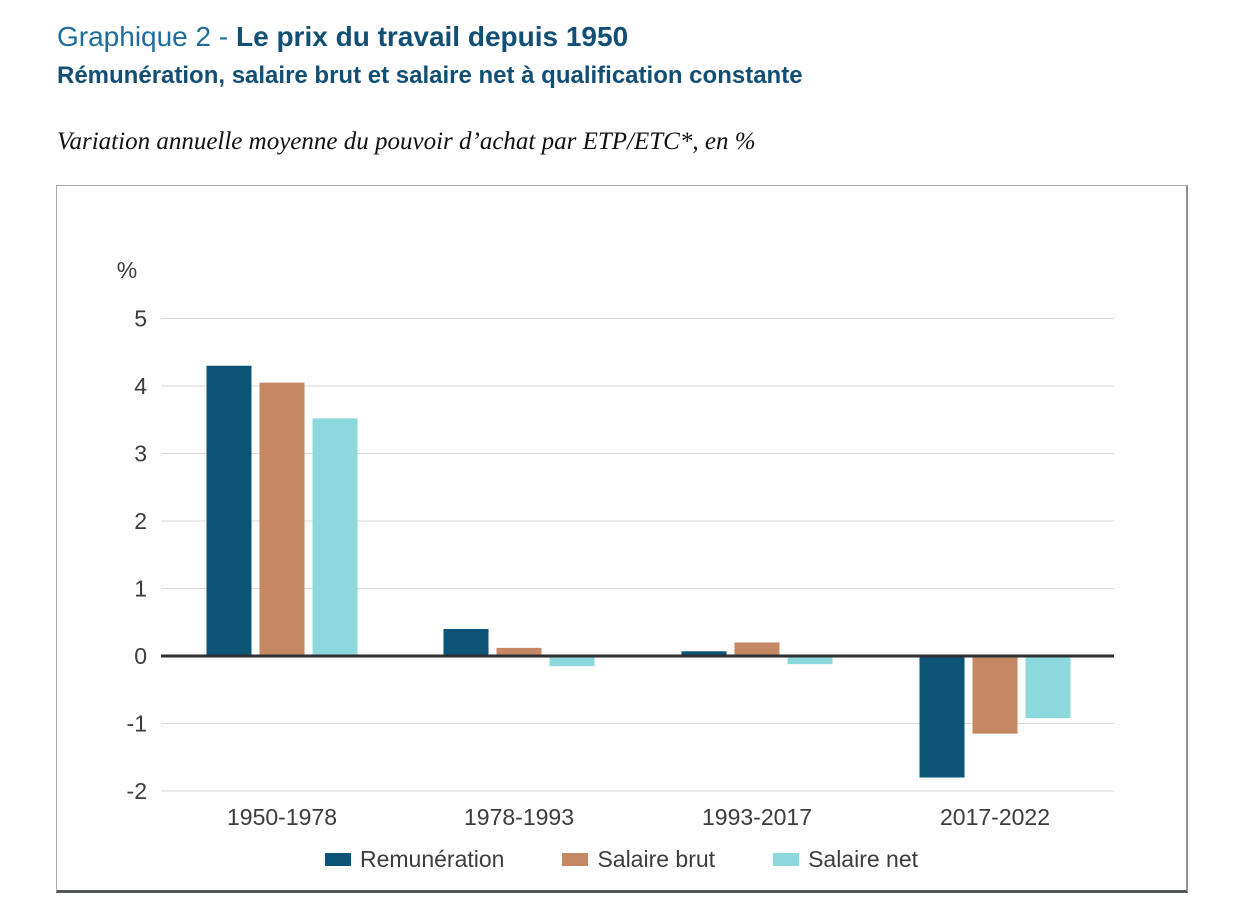 Image resolution: width=1249 pixels, height=921 pixels. Describe the element at coordinates (863, 859) in the screenshot. I see `legend-label: Salaire net` at that location.